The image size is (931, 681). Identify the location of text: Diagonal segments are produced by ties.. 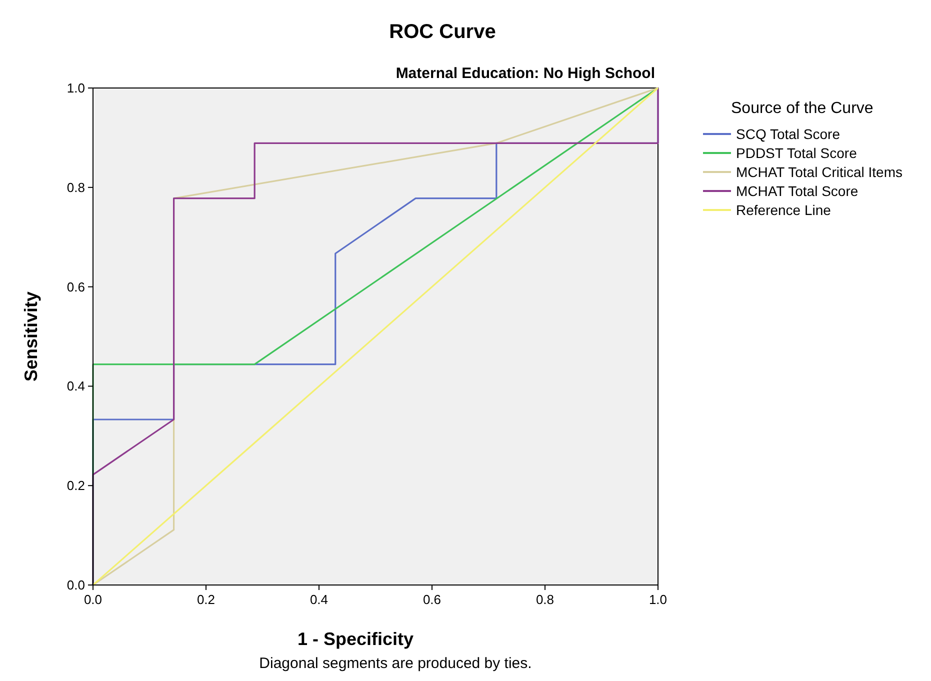
(395, 663).